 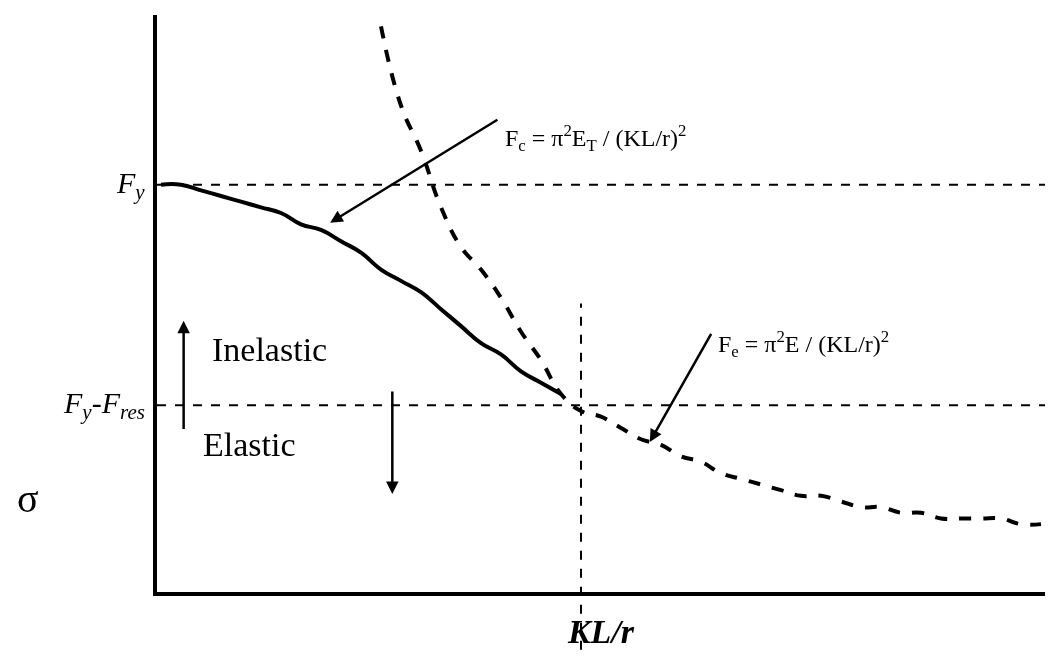 I want to click on annotation: Elastic, so click(x=249, y=444).